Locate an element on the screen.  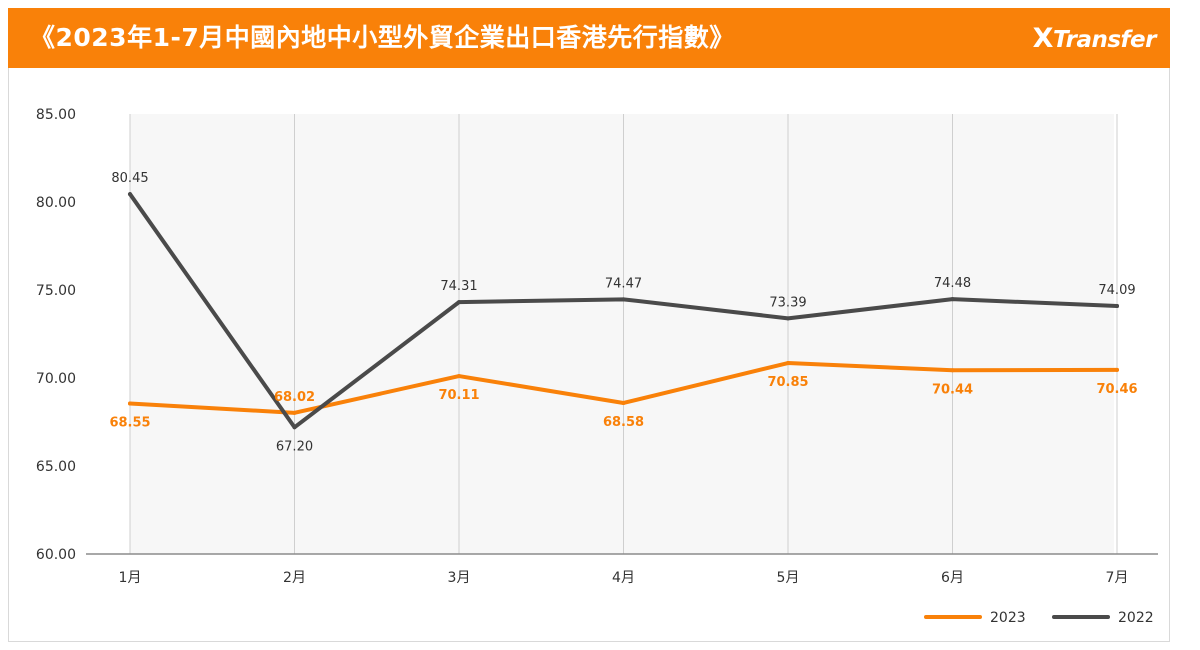
chart-title: 《2023年1-7月中國內地中小型外貿企業出口香港先行指數》 is located at coordinates (382, 37).